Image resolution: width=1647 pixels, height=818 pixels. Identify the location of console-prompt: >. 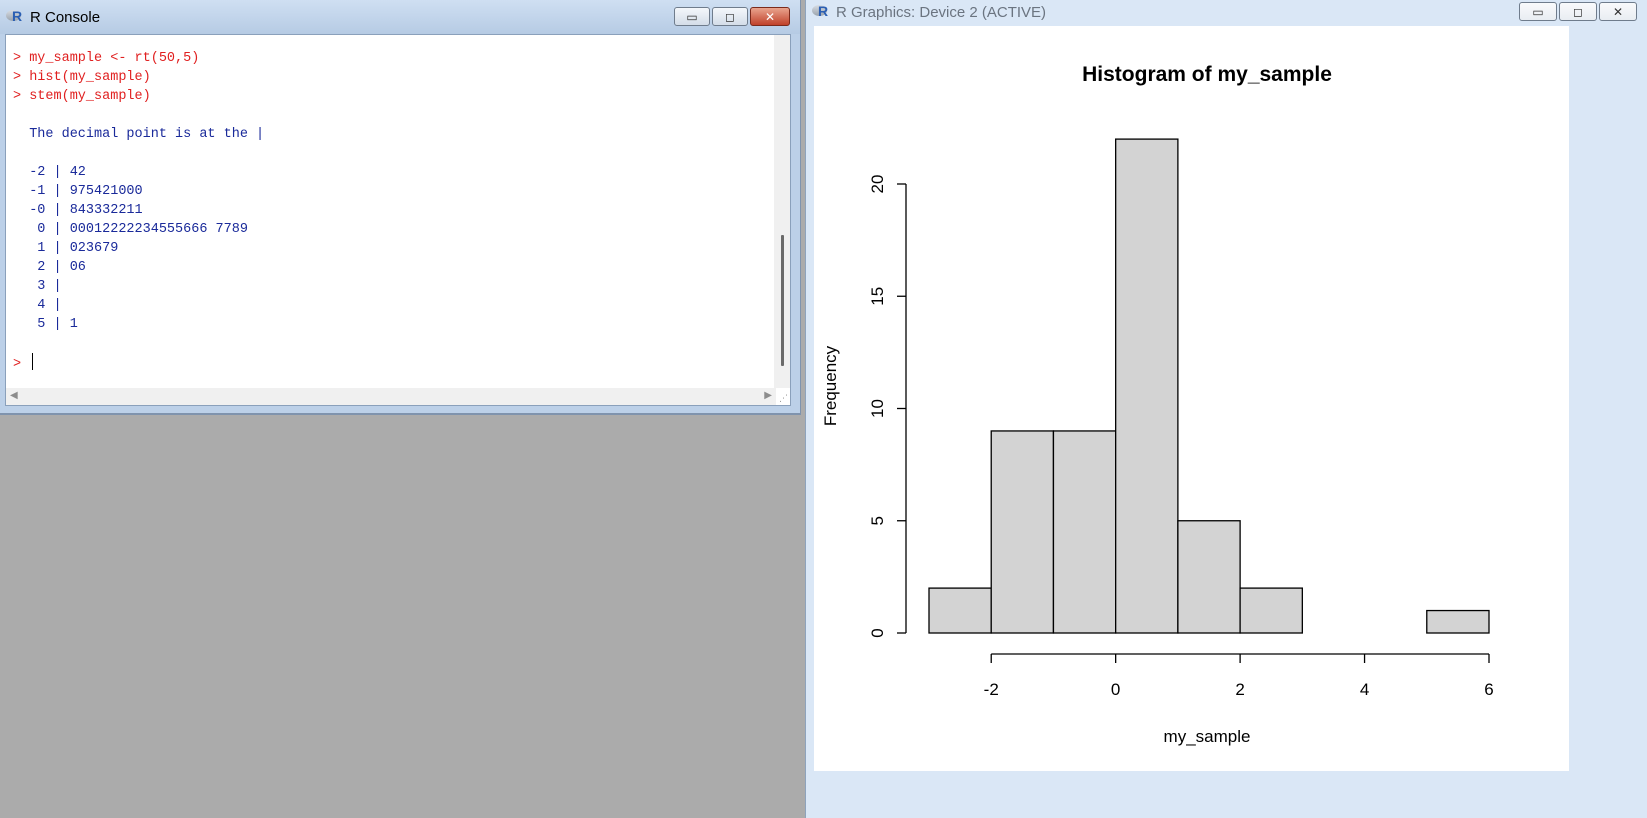
(138, 363).